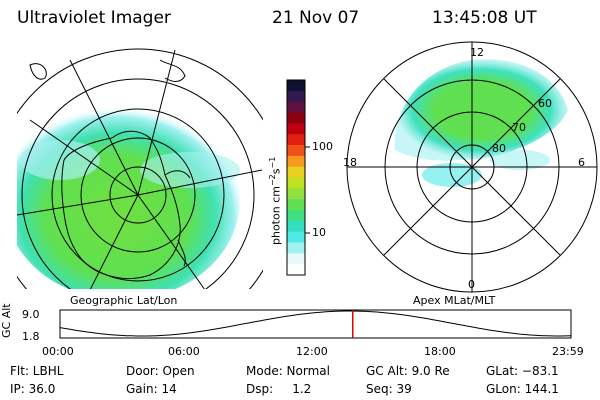 Image resolution: width=600 pixels, height=400 pixels. What do you see at coordinates (279, 389) in the screenshot?
I see `dsp-readout: Dsp: 1.2` at bounding box center [279, 389].